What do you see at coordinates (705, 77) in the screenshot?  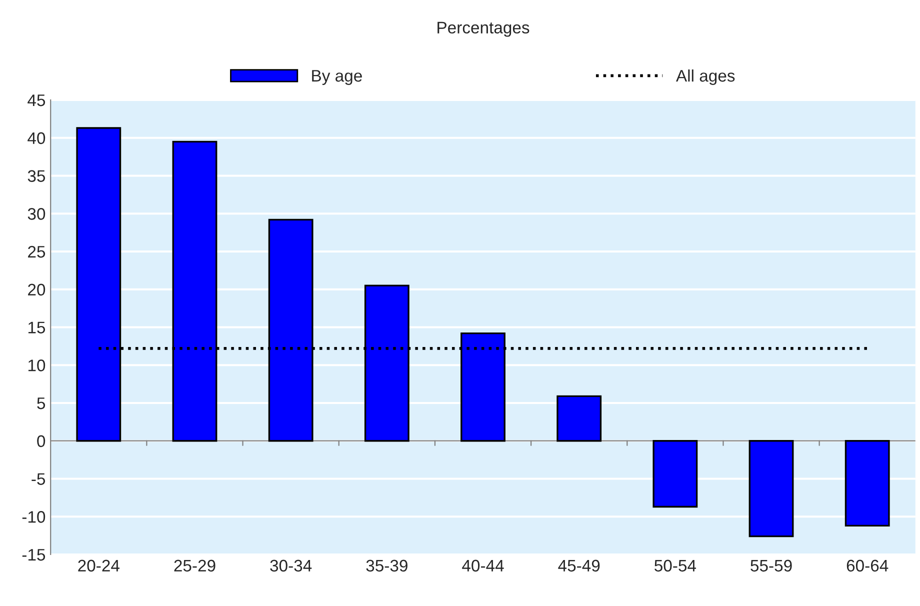 I see `legend-label: All ages` at bounding box center [705, 77].